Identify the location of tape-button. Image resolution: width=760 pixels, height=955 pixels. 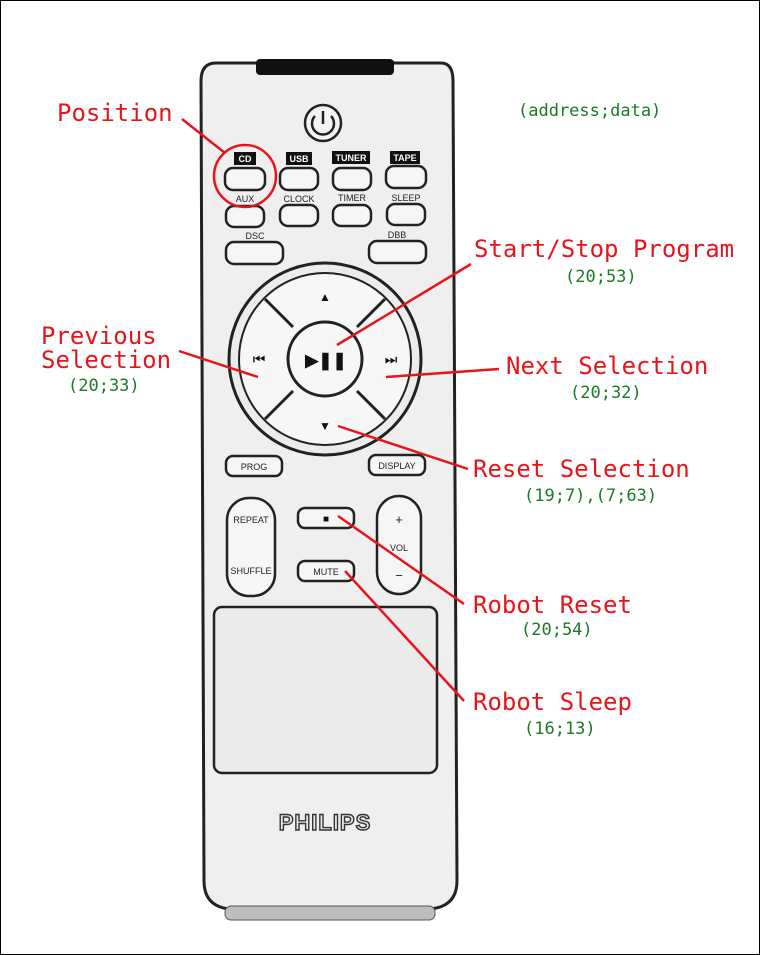
(406, 177).